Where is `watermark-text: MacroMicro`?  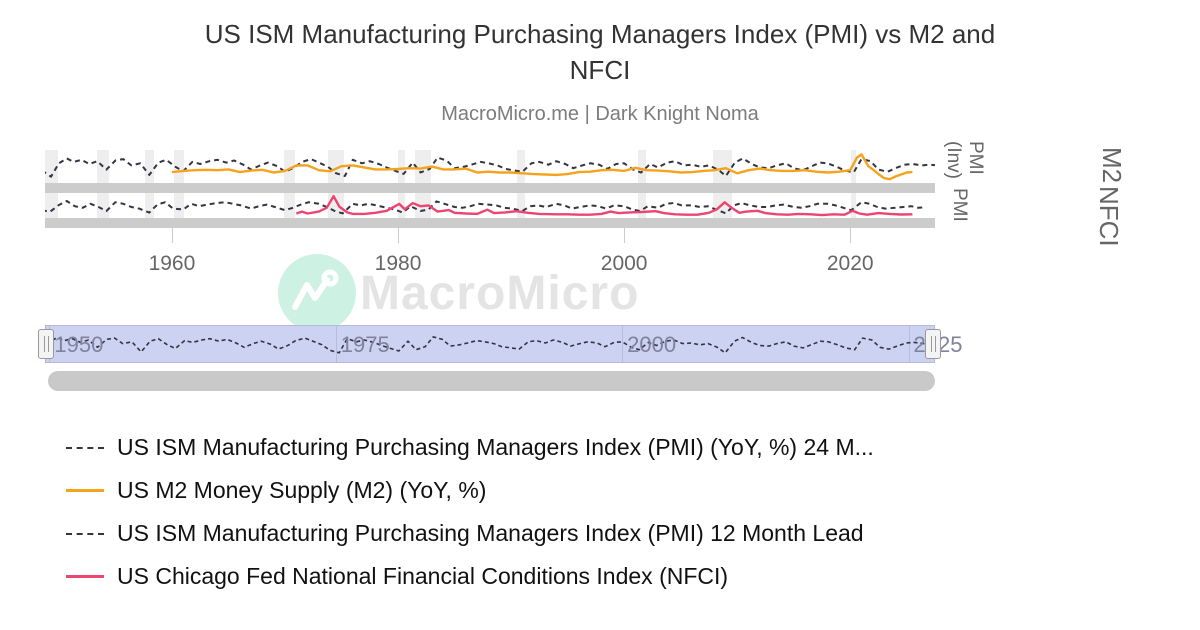
watermark-text: MacroMicro is located at coordinates (500, 293).